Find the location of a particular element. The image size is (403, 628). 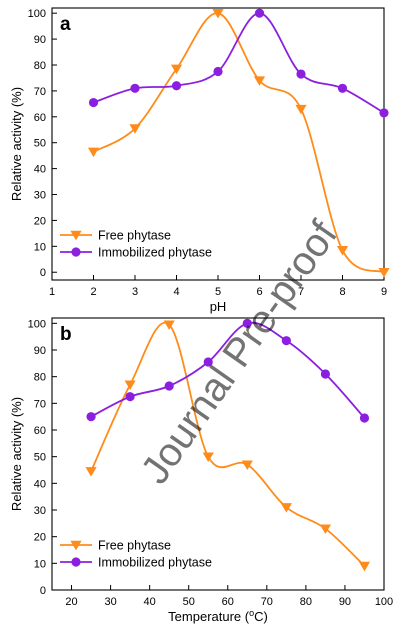

x-tick-label: 50 is located at coordinates (189, 602).